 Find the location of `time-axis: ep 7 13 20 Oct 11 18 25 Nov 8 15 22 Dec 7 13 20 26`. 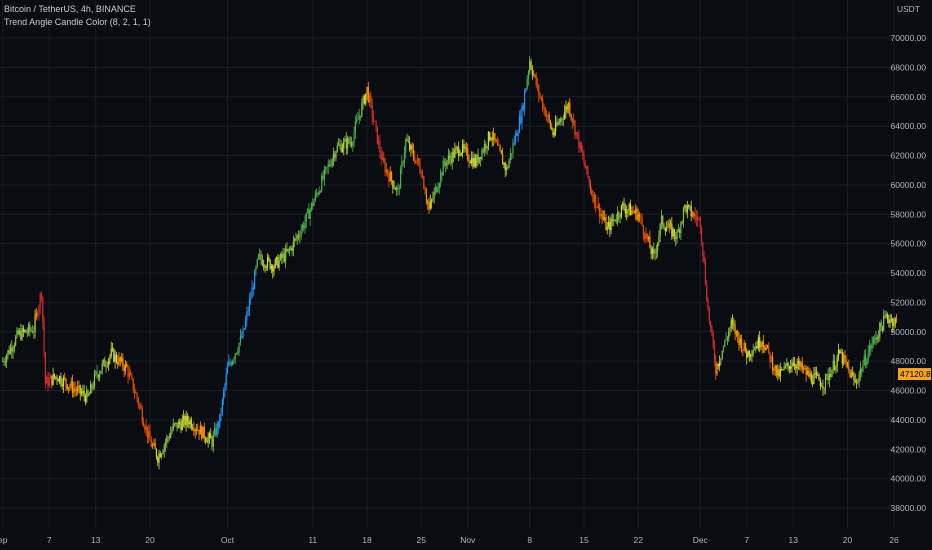

time-axis: ep 7 13 20 Oct 11 18 25 Nov 8 15 22 Dec 7 13 20 26 is located at coordinates (449, 540).